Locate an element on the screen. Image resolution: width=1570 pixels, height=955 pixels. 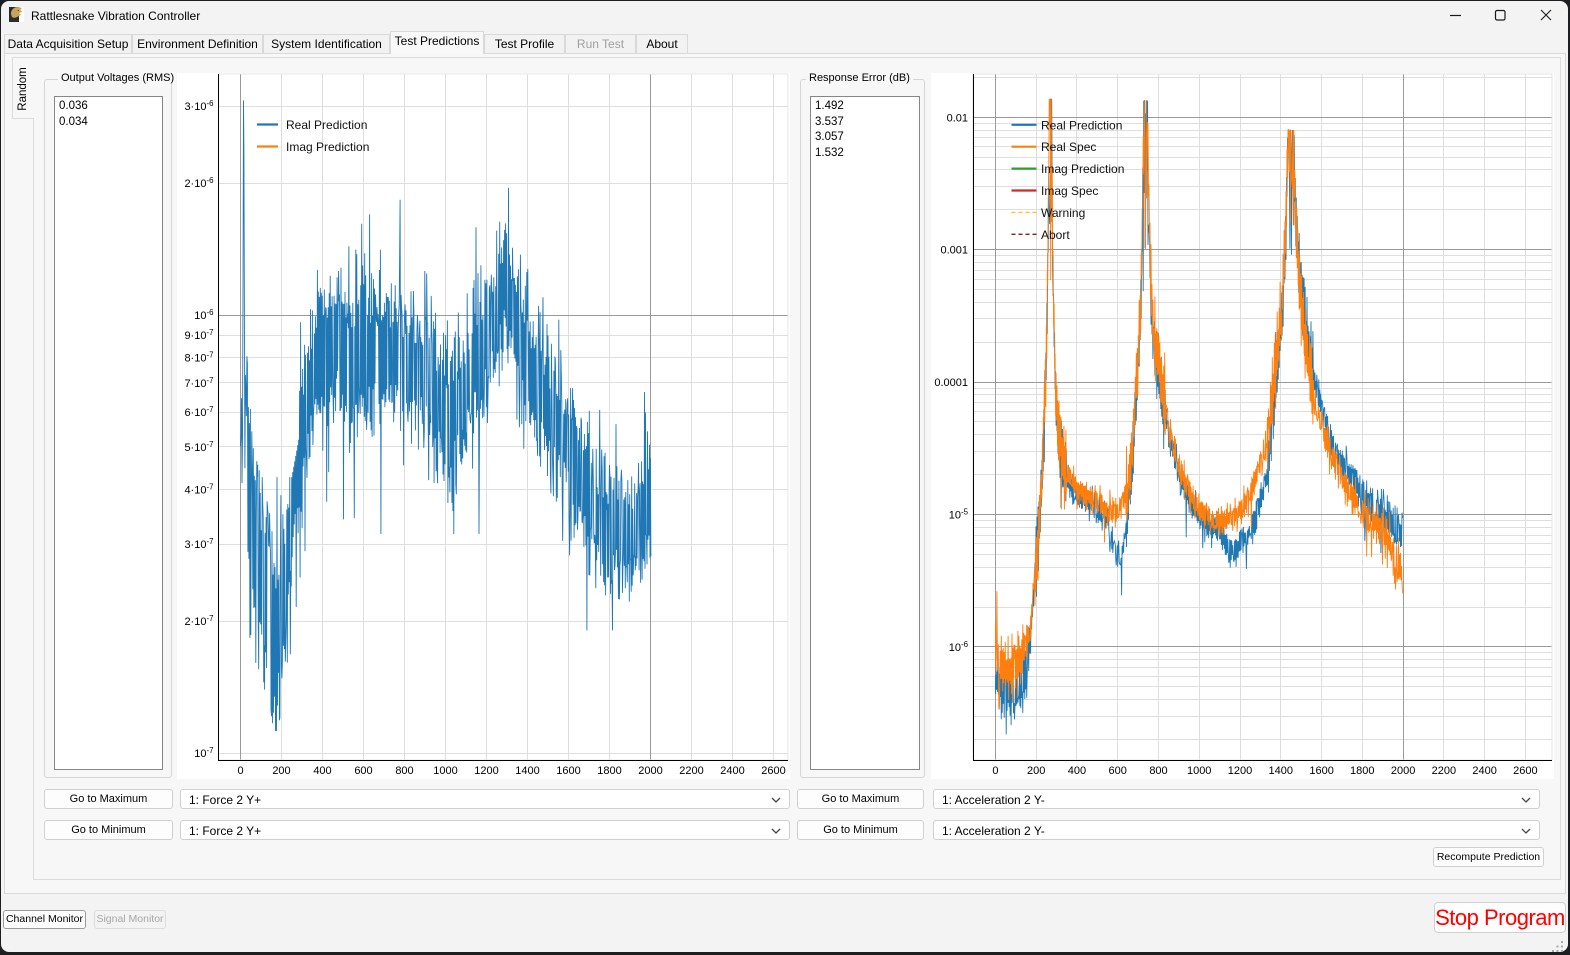
svg-text: Warning is located at coordinates (1063, 213).